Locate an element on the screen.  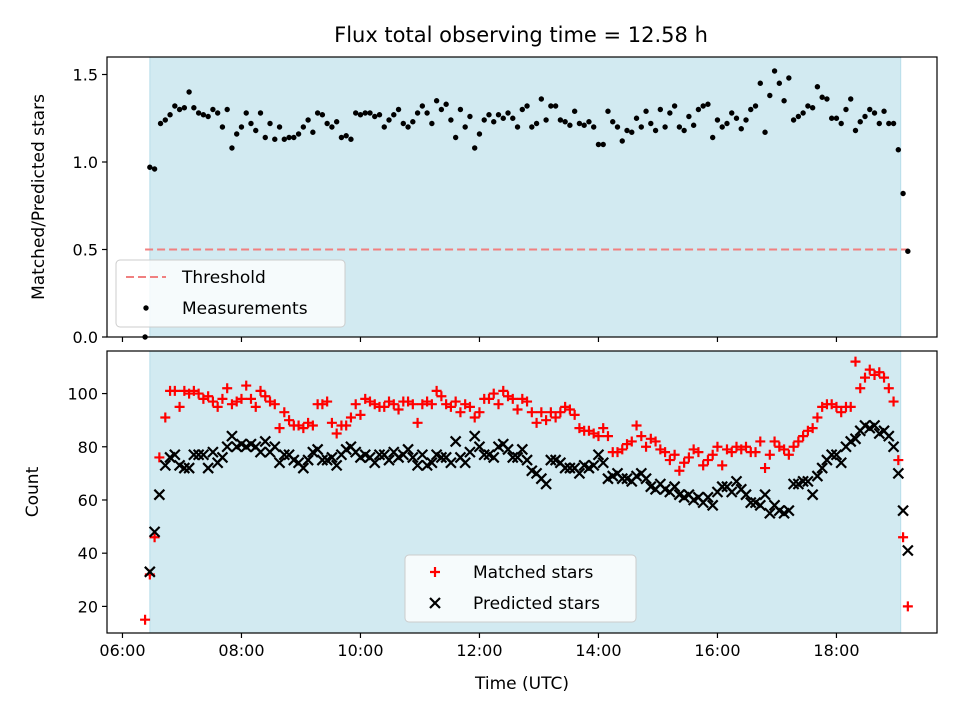
top-ytick-label: 1.0 is located at coordinates (85, 162).